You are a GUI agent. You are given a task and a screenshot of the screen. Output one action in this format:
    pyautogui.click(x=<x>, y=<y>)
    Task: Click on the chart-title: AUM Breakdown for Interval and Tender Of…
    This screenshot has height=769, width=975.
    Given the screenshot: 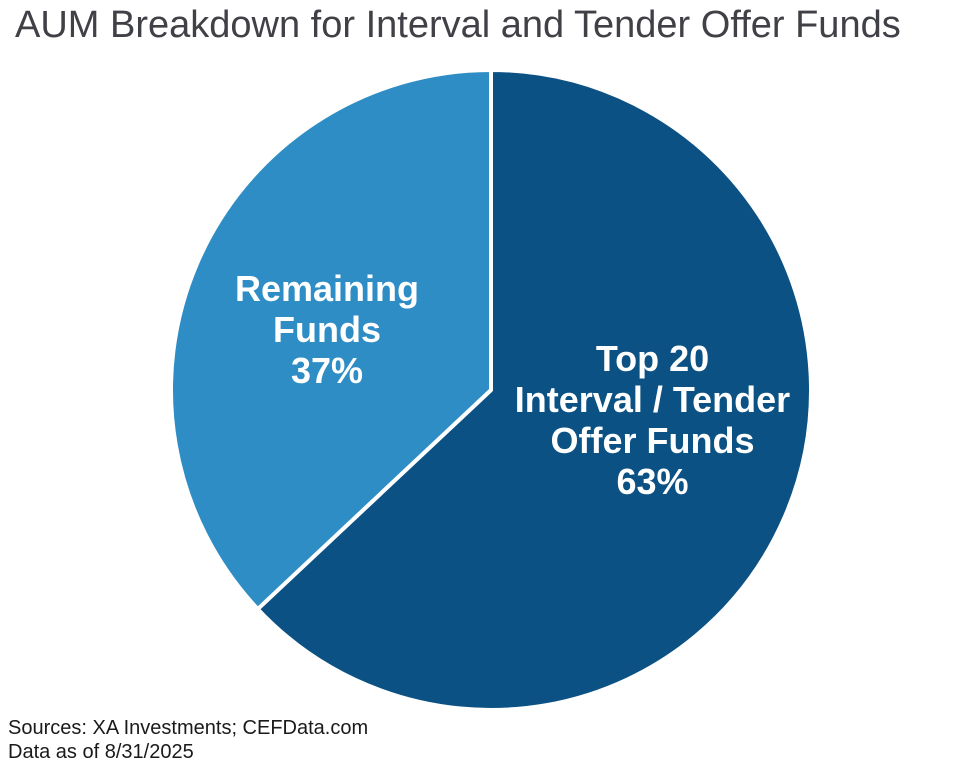 What is the action you would take?
    pyautogui.click(x=458, y=25)
    